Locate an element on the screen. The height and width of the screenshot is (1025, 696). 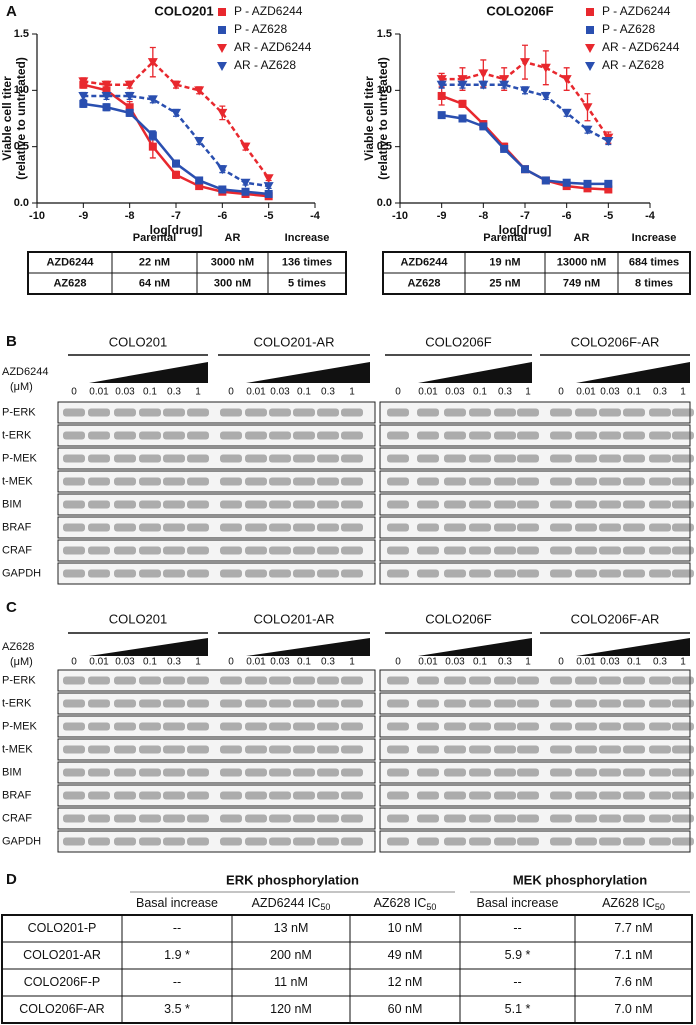
table-cell: 200 nM is located at coordinates (291, 955).